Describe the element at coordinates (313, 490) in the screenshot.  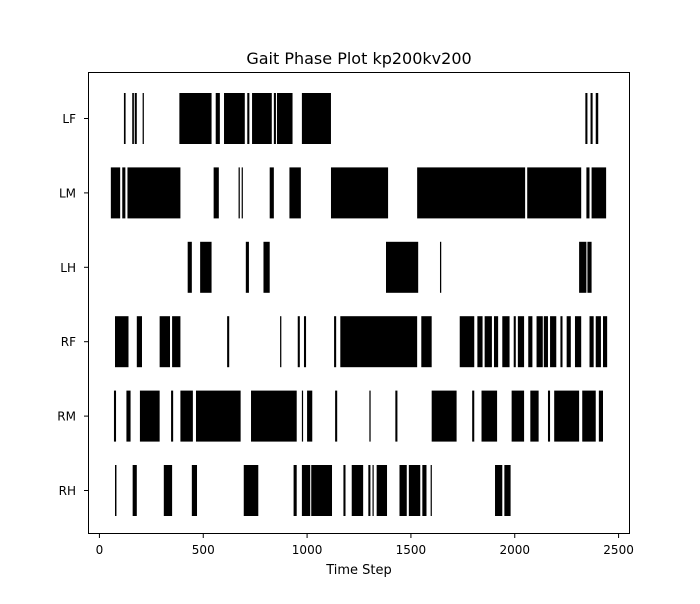
I see `row-rh` at that location.